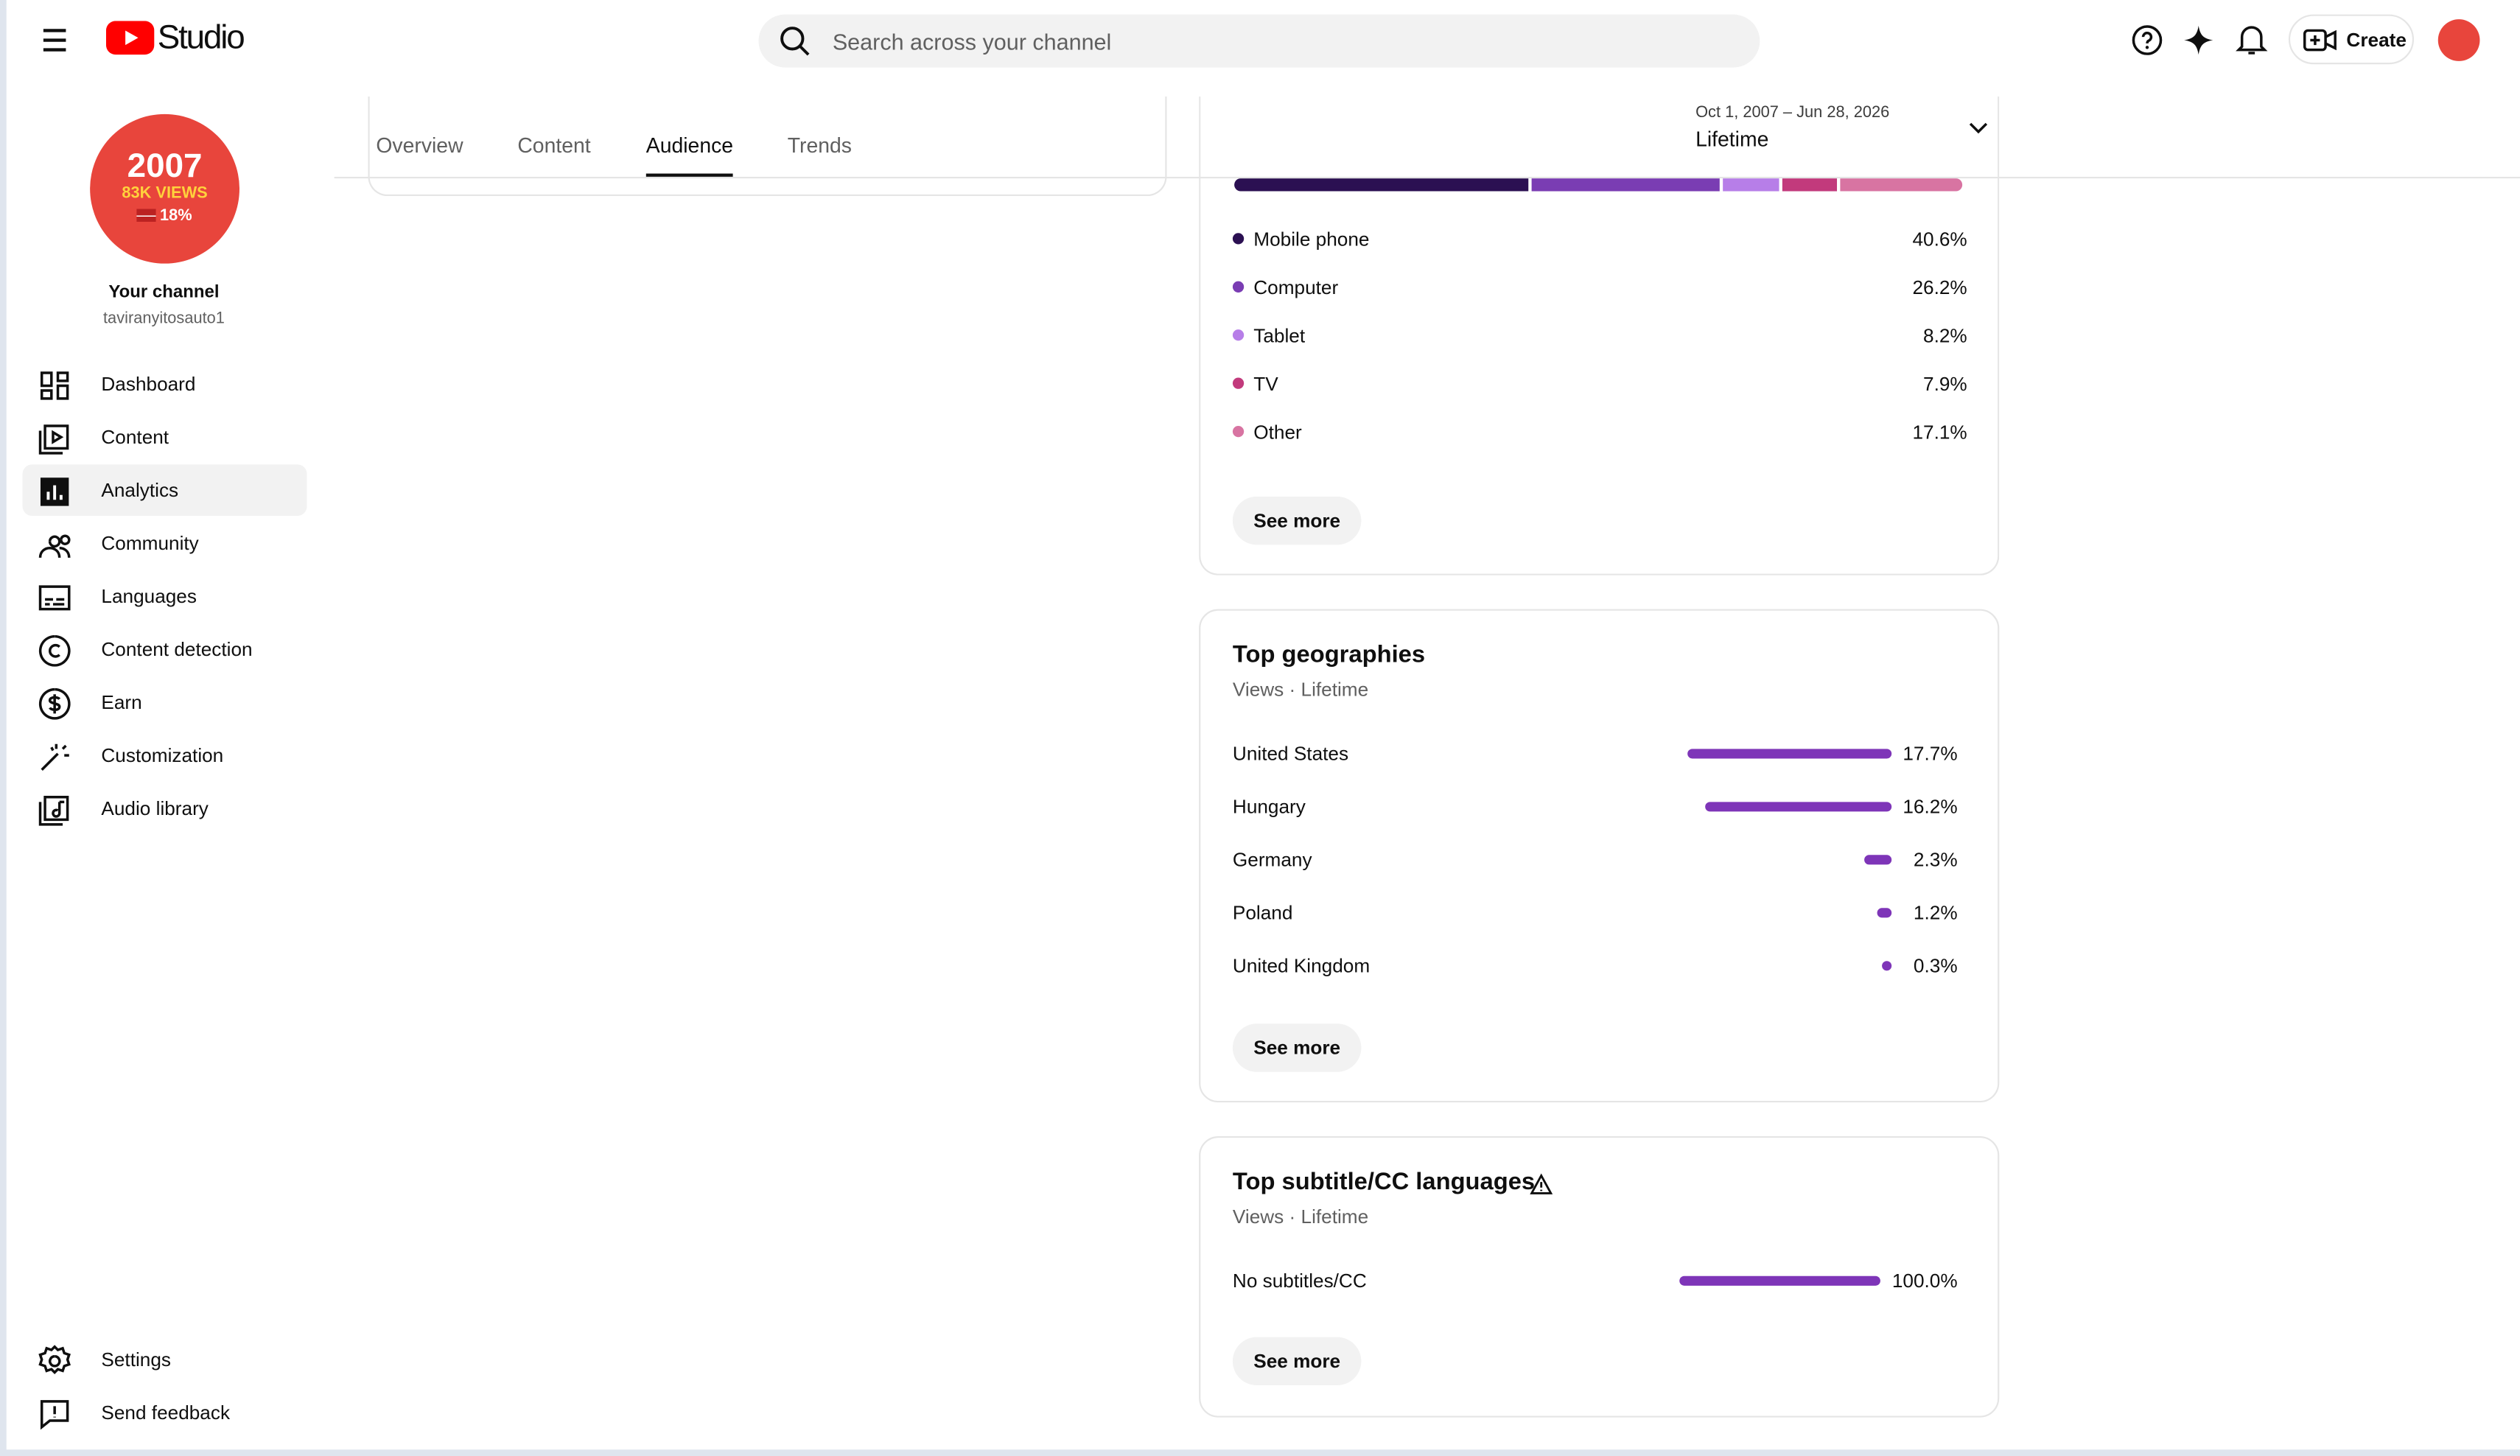  What do you see at coordinates (165, 193) in the screenshot?
I see `avatar-text: 83K VIEWS` at bounding box center [165, 193].